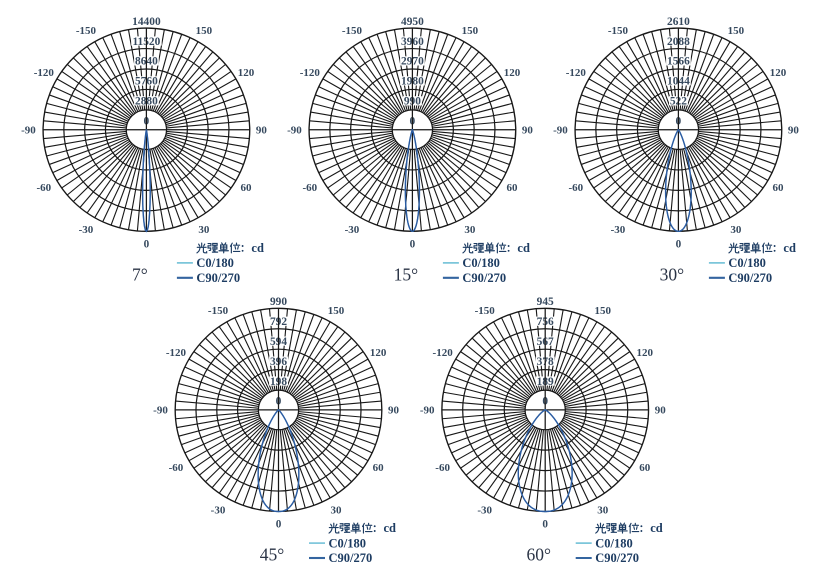 This screenshot has height=580, width=835. I want to click on svg-text: 60°, so click(538, 555).